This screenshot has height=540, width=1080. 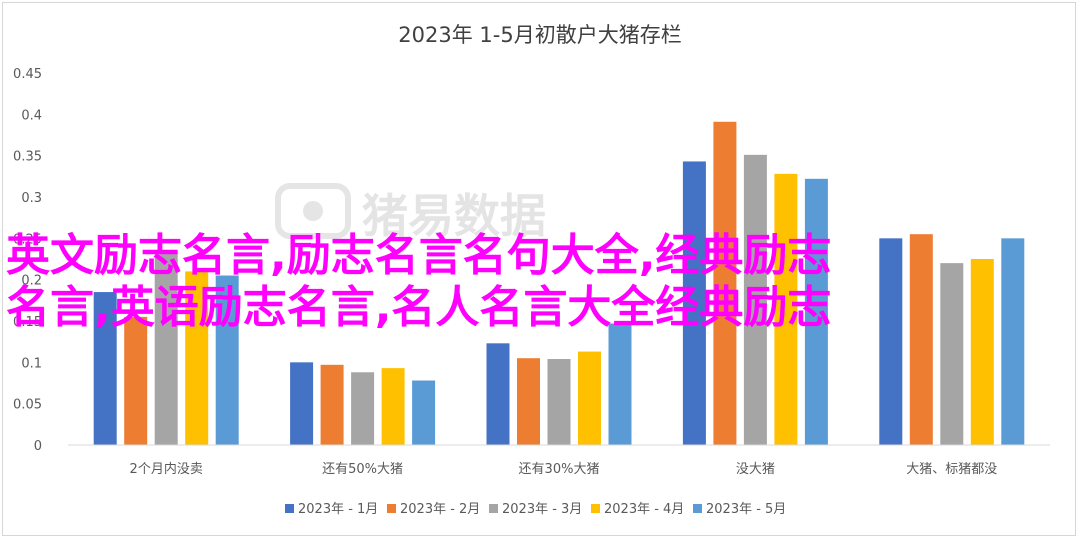 I want to click on x-tick-label: 还有50%大猪, so click(x=362, y=469).